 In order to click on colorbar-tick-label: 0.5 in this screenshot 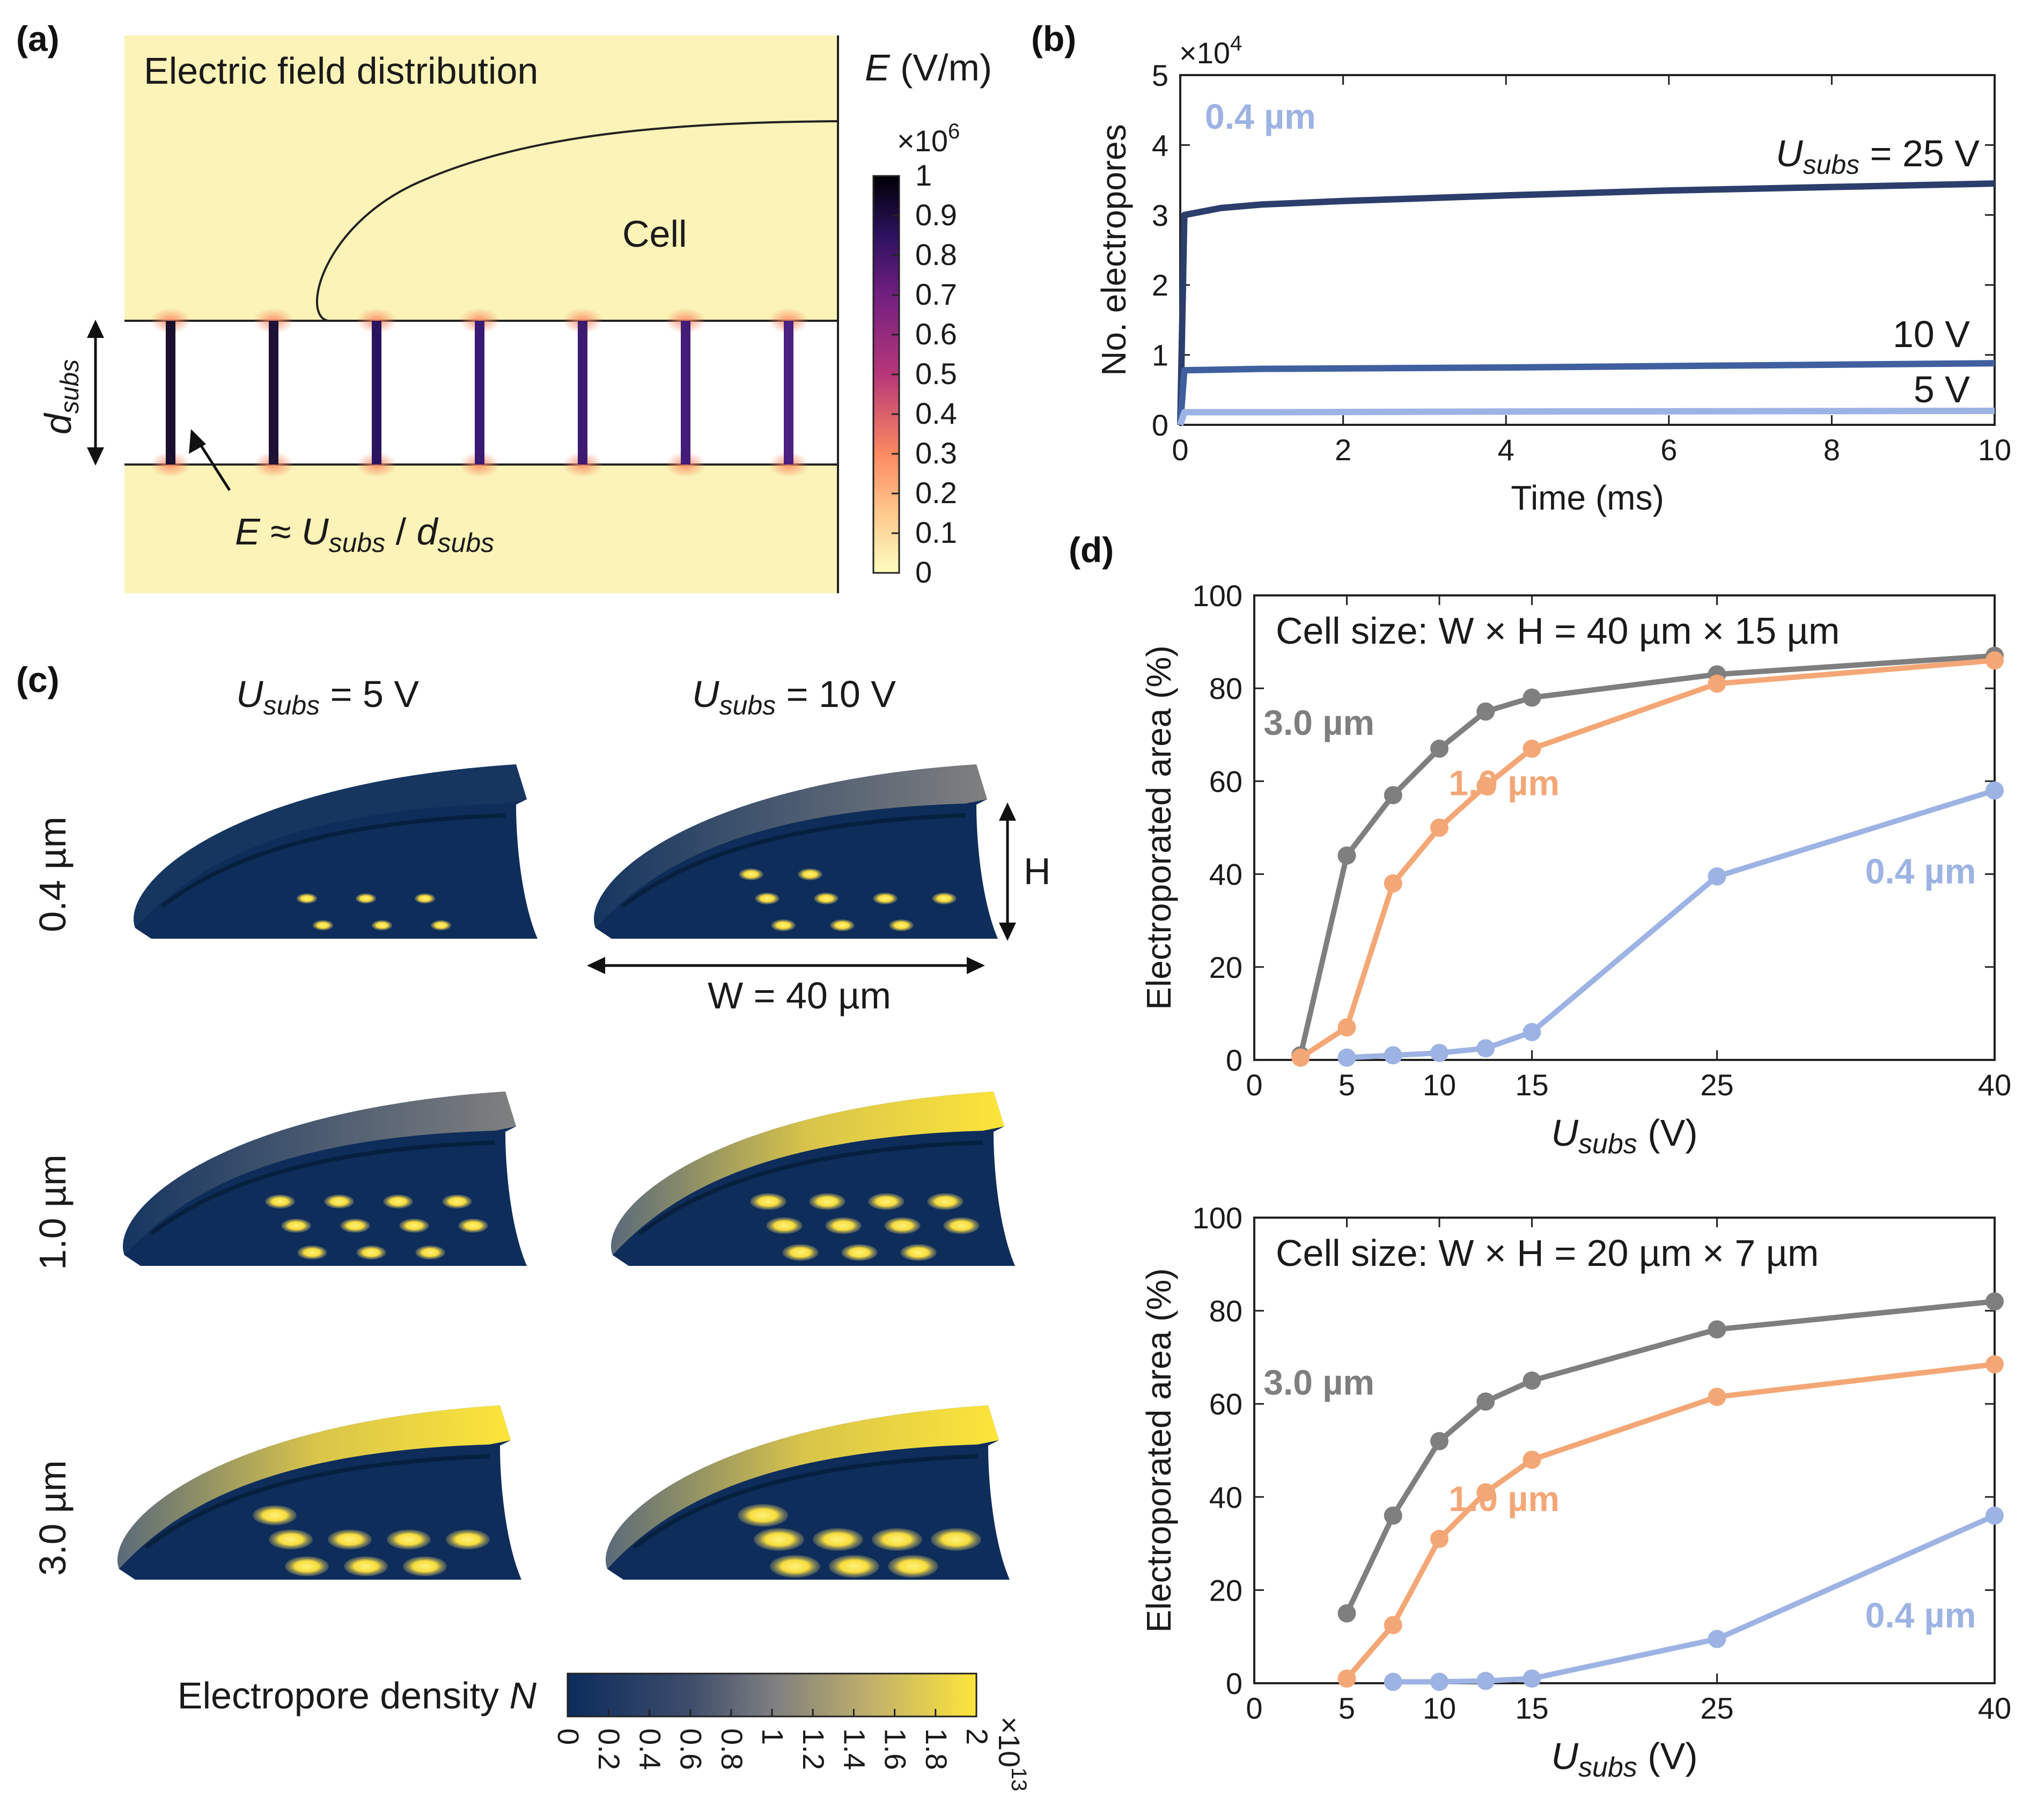, I will do `click(936, 373)`.